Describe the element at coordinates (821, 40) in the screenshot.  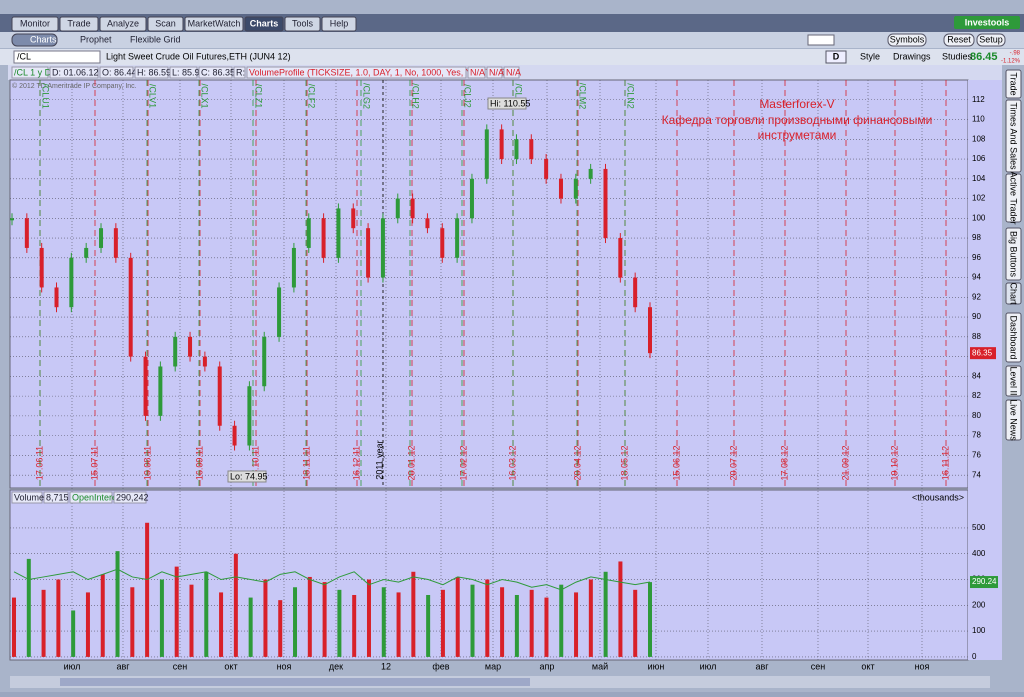
I see `input-box` at that location.